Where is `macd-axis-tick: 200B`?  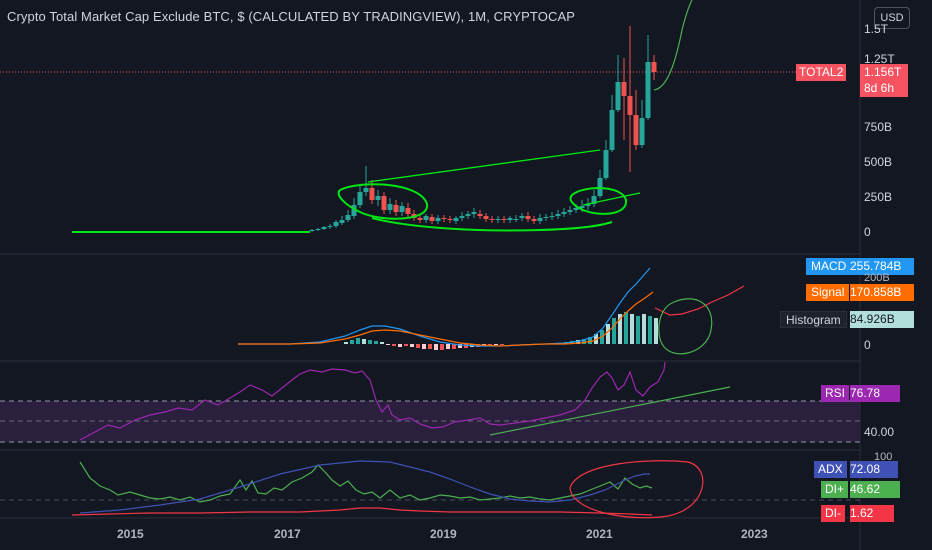 macd-axis-tick: 200B is located at coordinates (877, 278).